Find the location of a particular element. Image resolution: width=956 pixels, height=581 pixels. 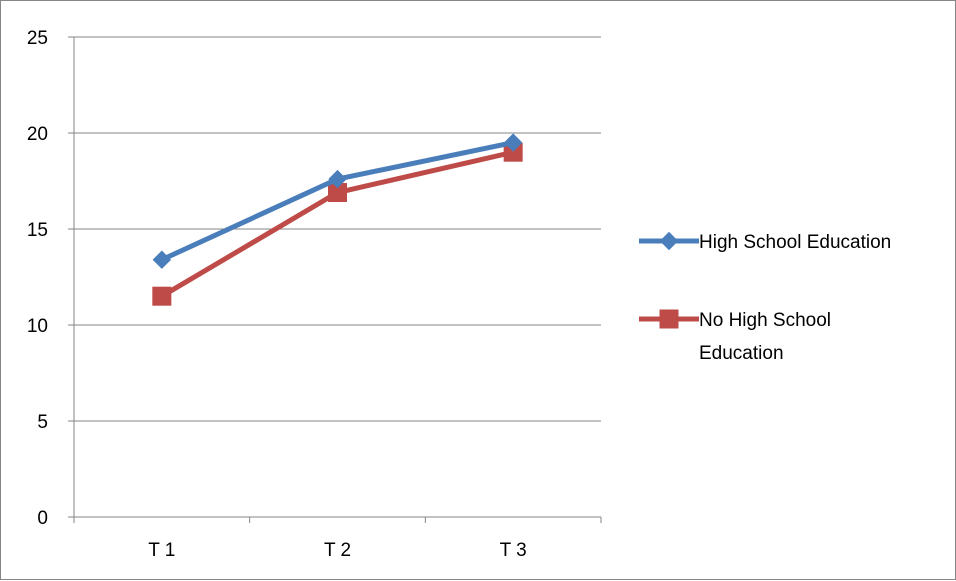

series-lines is located at coordinates (337, 219).